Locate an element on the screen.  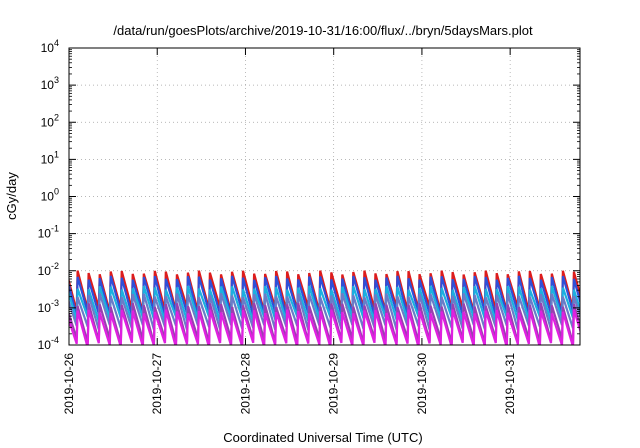
y-tick-label: 10¹ is located at coordinates (50, 157).